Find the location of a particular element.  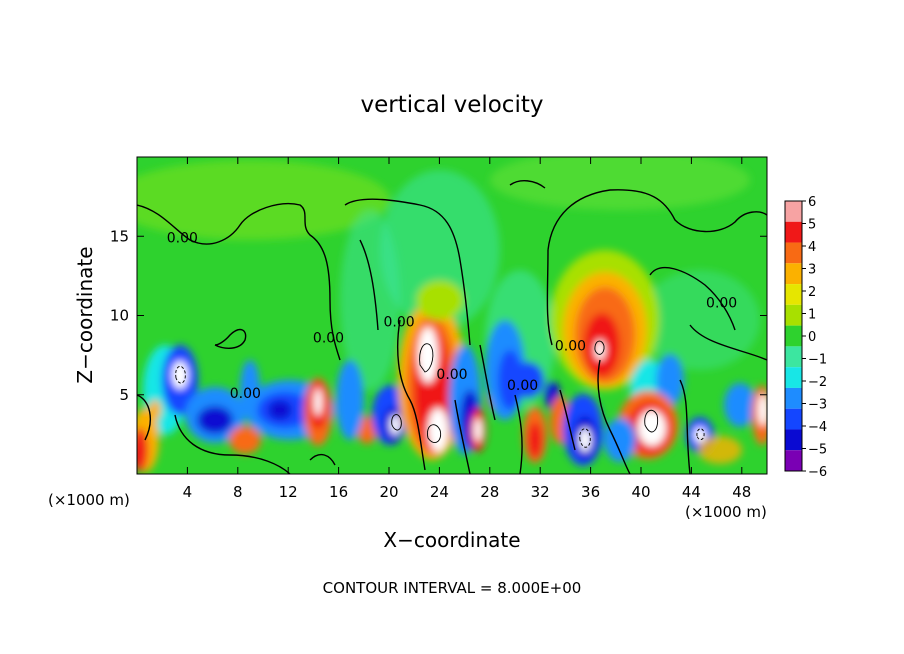

colorbar-label: −3 is located at coordinates (817, 405).